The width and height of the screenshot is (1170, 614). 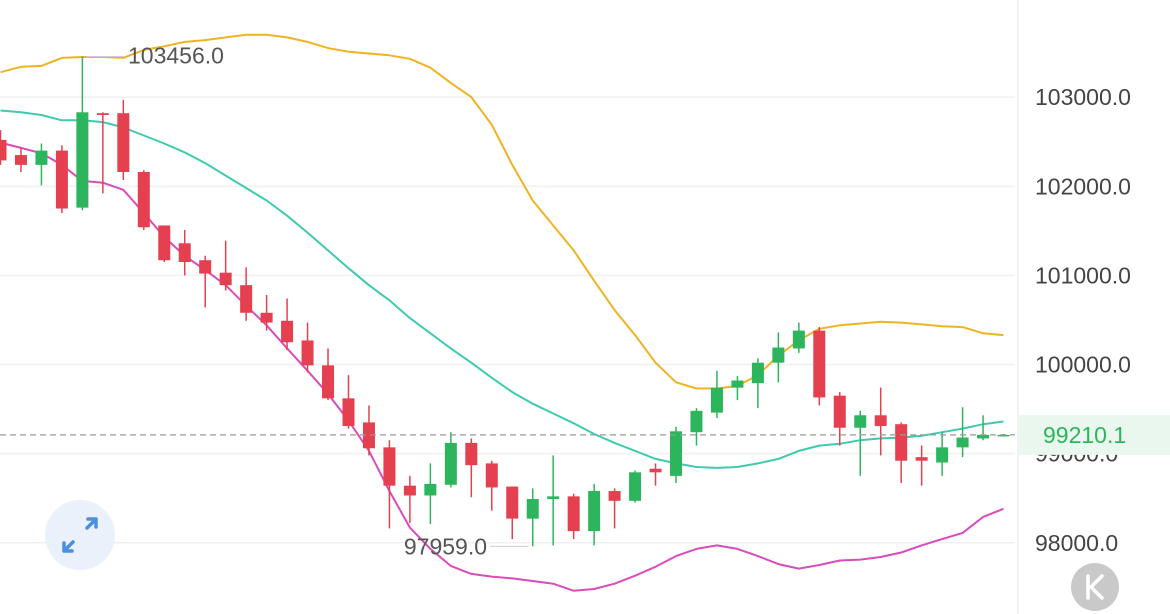 What do you see at coordinates (1076, 543) in the screenshot?
I see `y-tick-label: 98000.0` at bounding box center [1076, 543].